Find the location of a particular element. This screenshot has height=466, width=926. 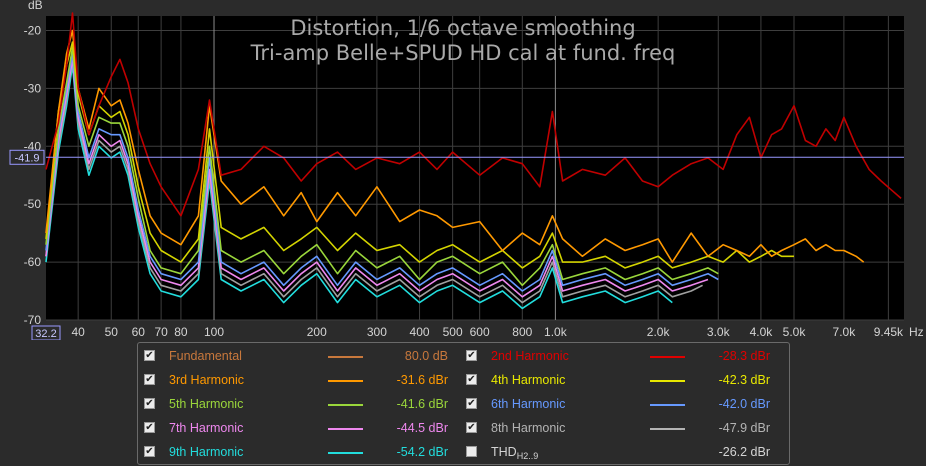

x-tick-label: 300 is located at coordinates (377, 332).